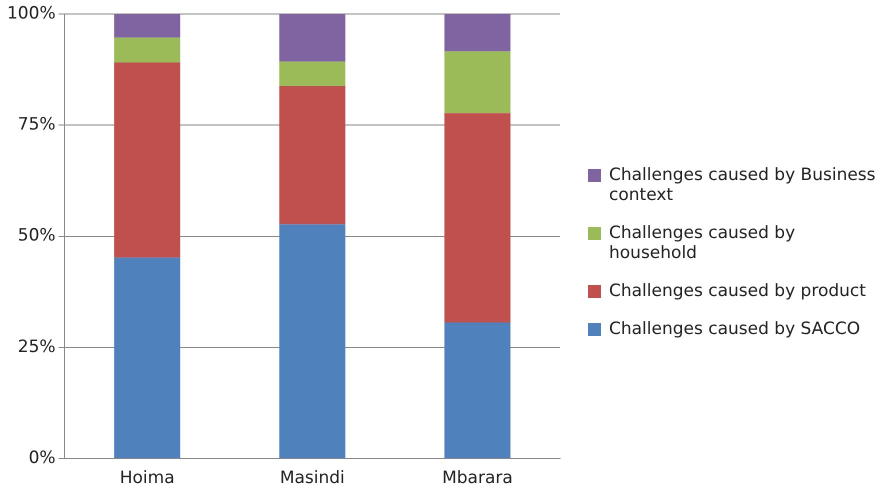 This screenshot has height=503, width=880. I want to click on y-tick-label: 25%, so click(37, 346).